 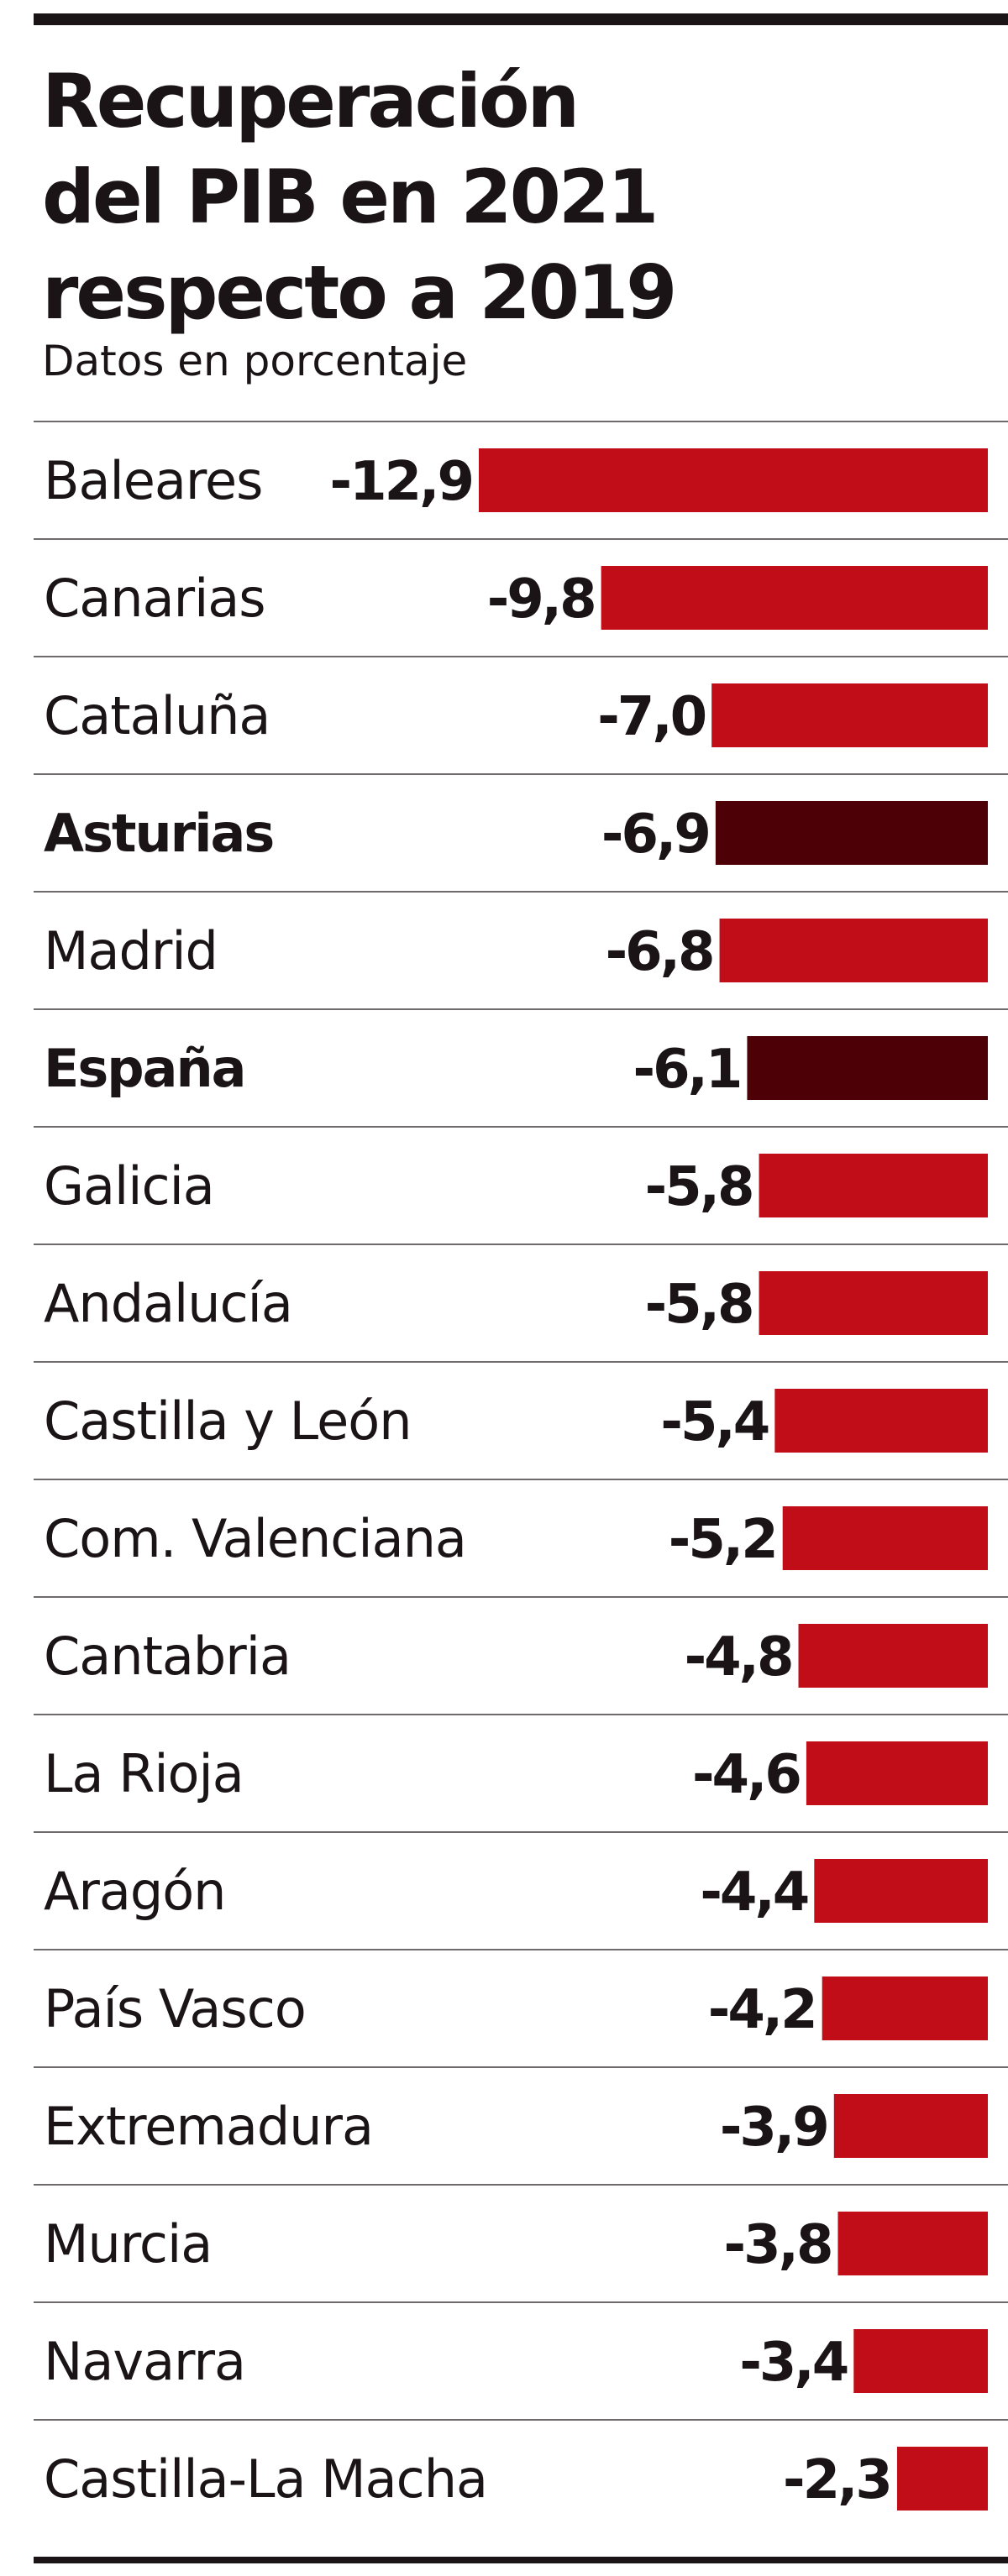 I want to click on category-label: Com. Valenciana, so click(x=255, y=1538).